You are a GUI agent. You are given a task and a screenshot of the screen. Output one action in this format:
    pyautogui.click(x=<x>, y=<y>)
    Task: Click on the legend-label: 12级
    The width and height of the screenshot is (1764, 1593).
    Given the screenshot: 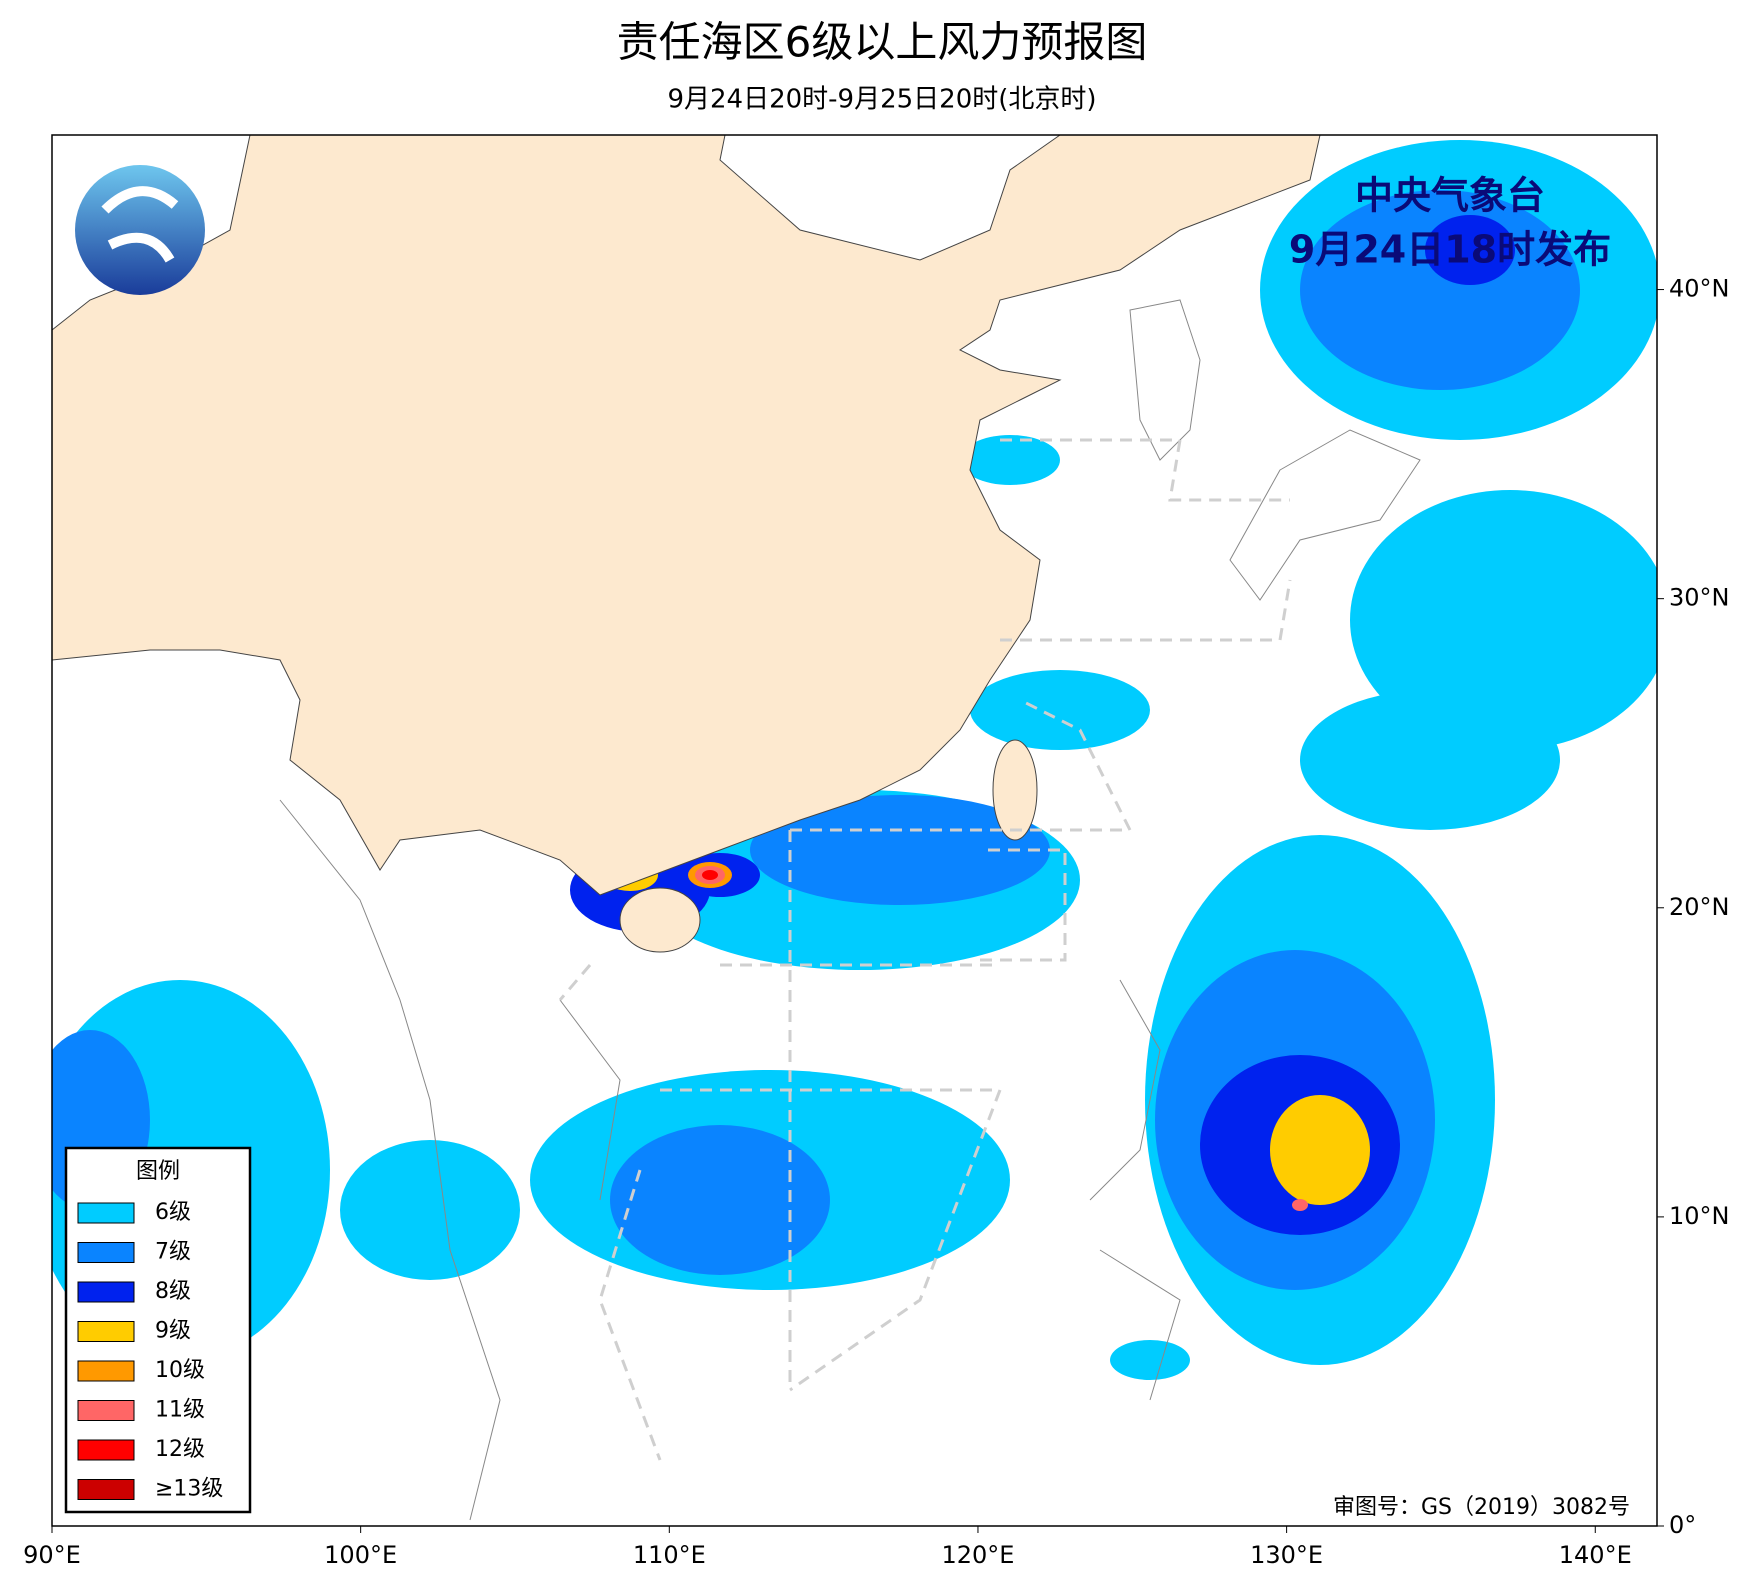 What is the action you would take?
    pyautogui.click(x=180, y=1449)
    